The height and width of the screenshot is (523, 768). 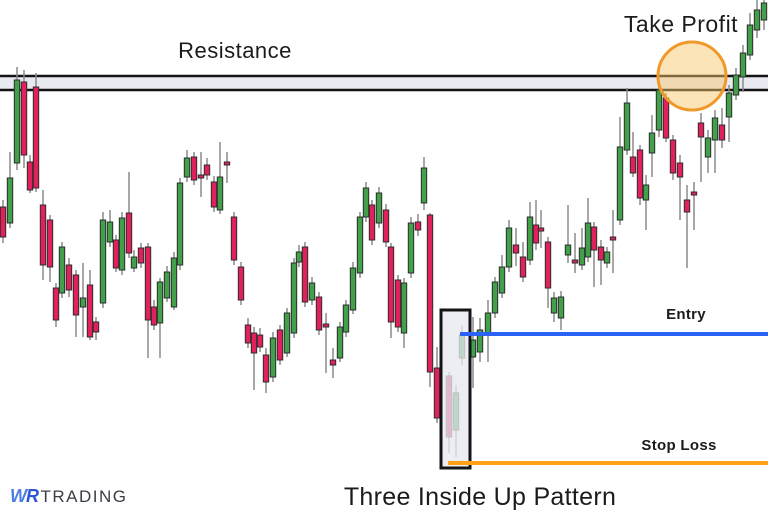 What do you see at coordinates (235, 50) in the screenshot?
I see `resistance-label: Resistance` at bounding box center [235, 50].